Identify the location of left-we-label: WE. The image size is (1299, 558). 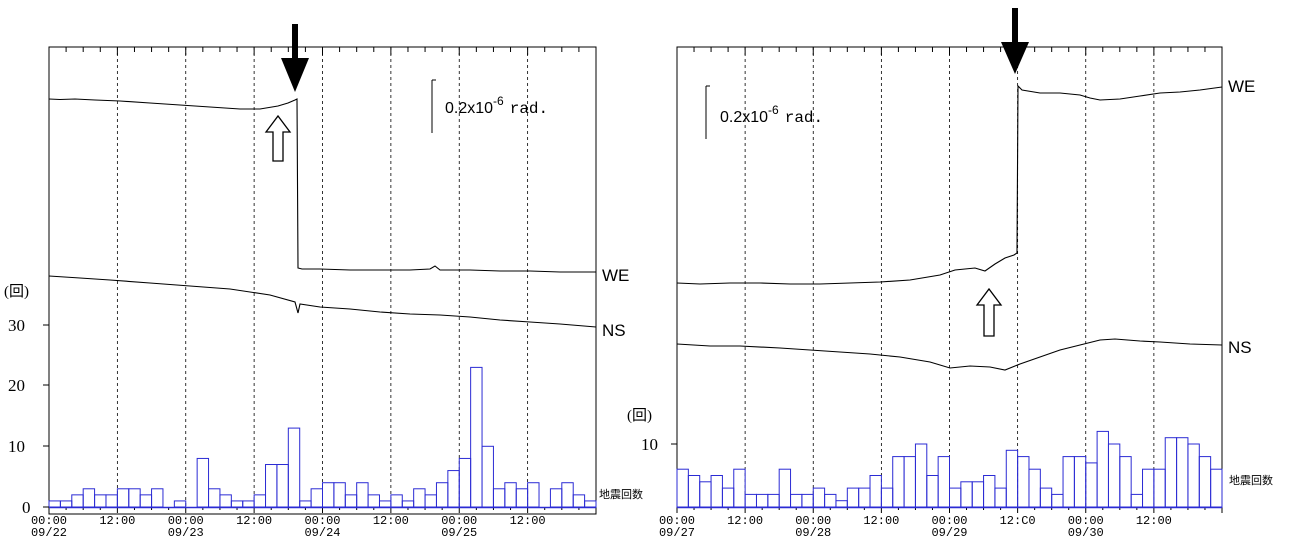
(615, 275).